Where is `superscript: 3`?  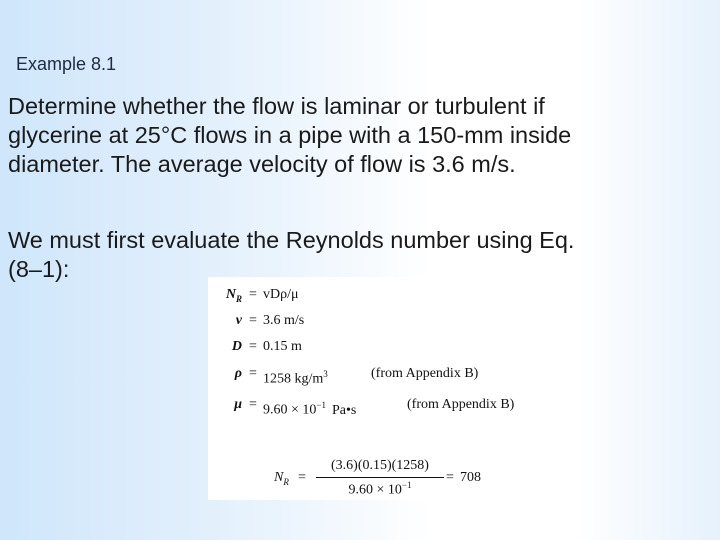
superscript: 3 is located at coordinates (325, 374).